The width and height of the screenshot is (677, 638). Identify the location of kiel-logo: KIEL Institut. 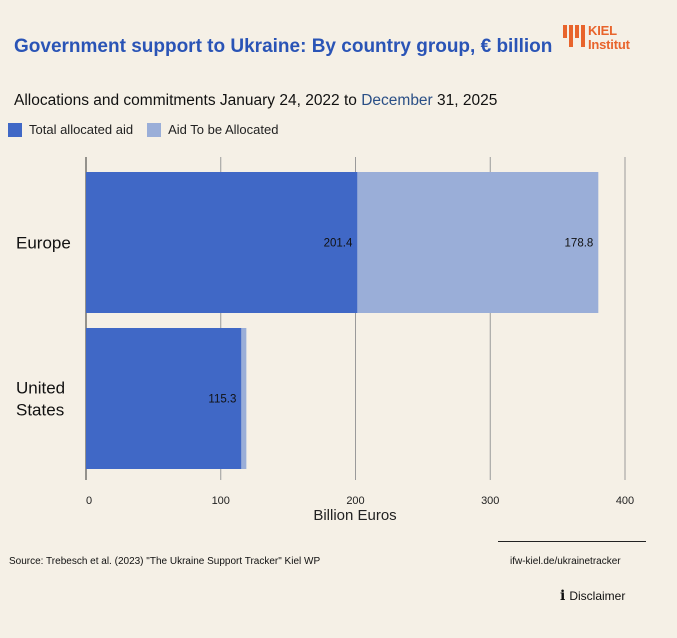
(604, 39).